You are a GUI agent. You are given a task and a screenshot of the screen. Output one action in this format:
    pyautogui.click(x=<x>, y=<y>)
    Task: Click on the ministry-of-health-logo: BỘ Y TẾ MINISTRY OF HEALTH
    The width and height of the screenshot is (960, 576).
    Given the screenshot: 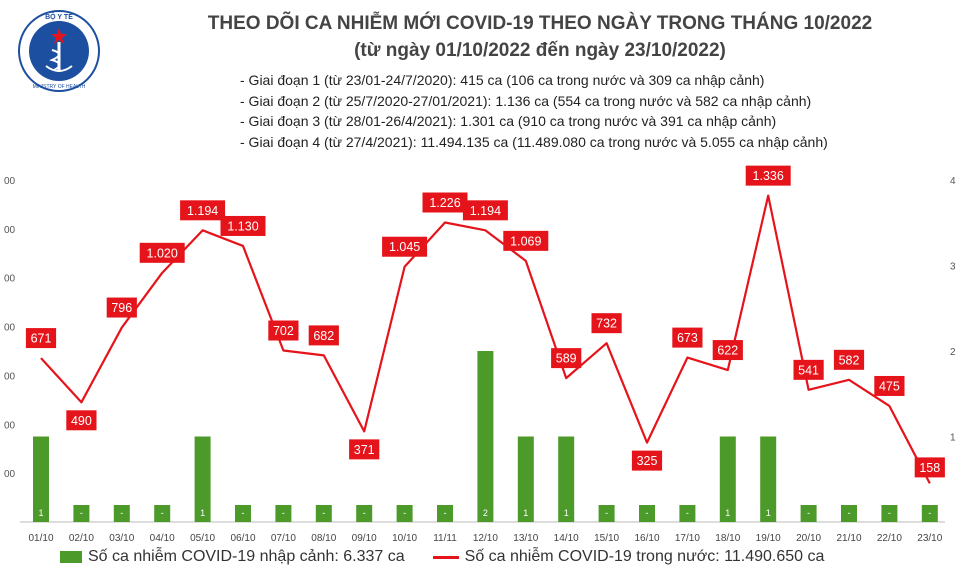 What is the action you would take?
    pyautogui.click(x=59, y=51)
    